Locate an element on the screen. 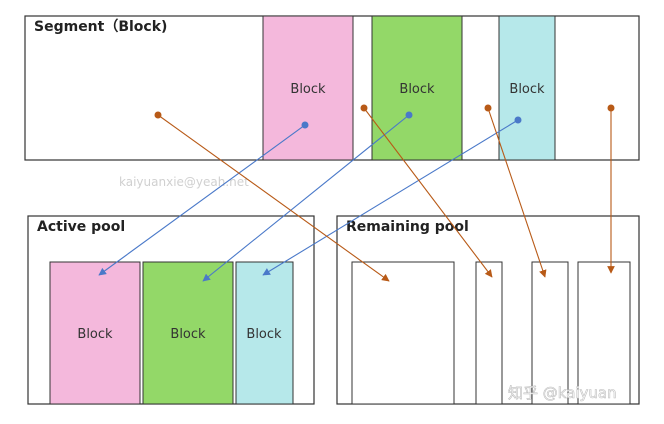 The height and width of the screenshot is (424, 664). arrow-free1-to-remaining is located at coordinates (273, 198).